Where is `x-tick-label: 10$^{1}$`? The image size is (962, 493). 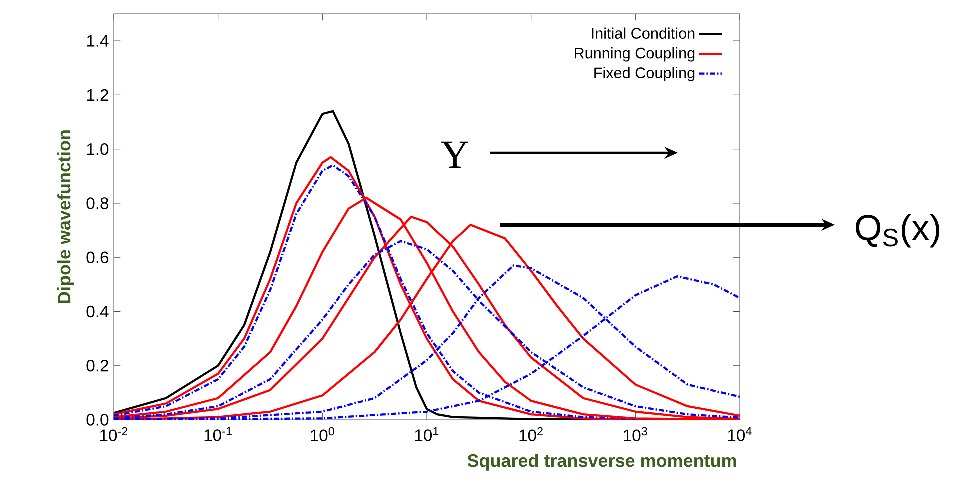
x-tick-label: 10$^{1}$ is located at coordinates (427, 434).